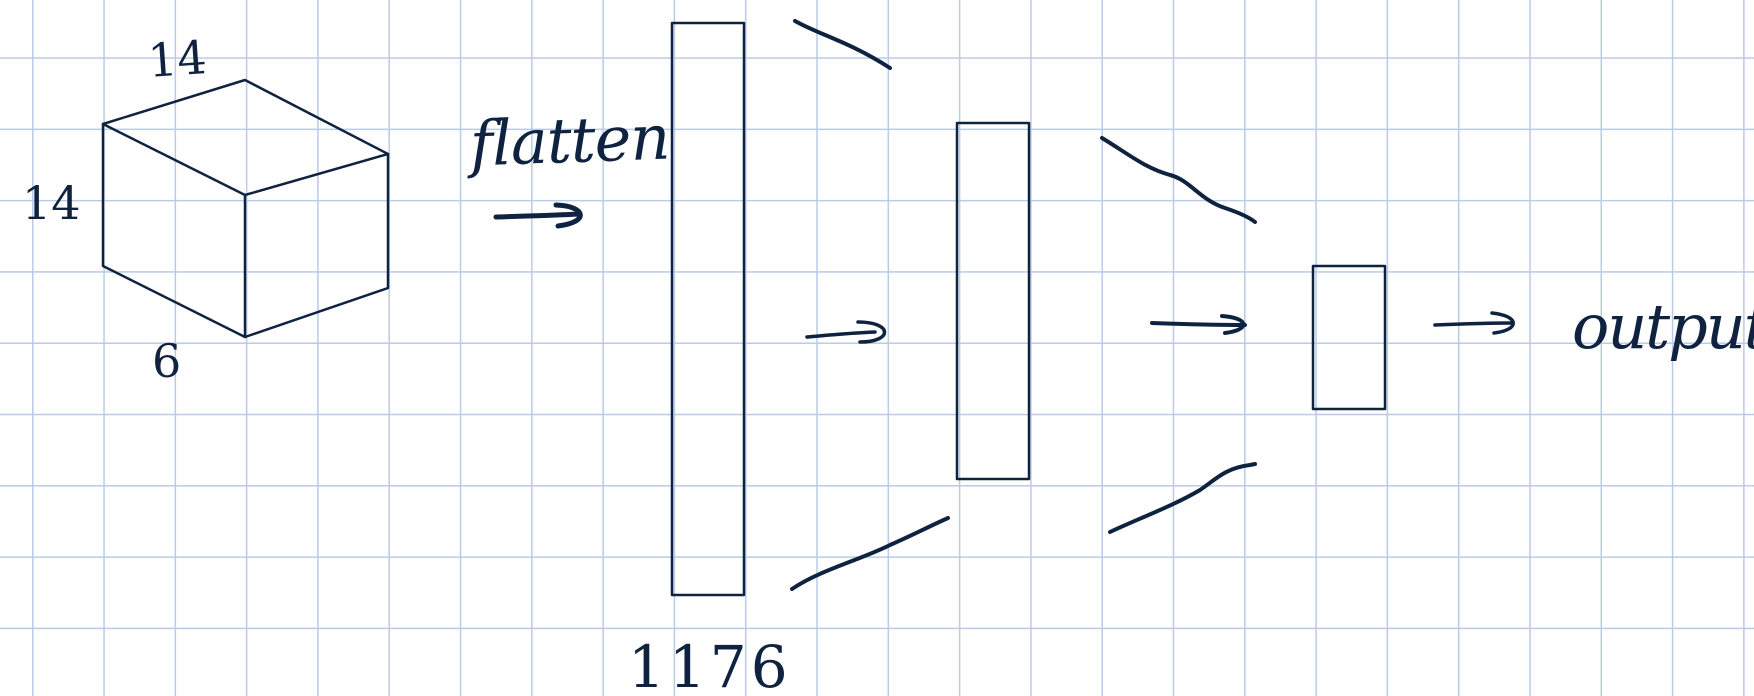  I want to click on cube-dimension-top: 14, so click(177, 59).